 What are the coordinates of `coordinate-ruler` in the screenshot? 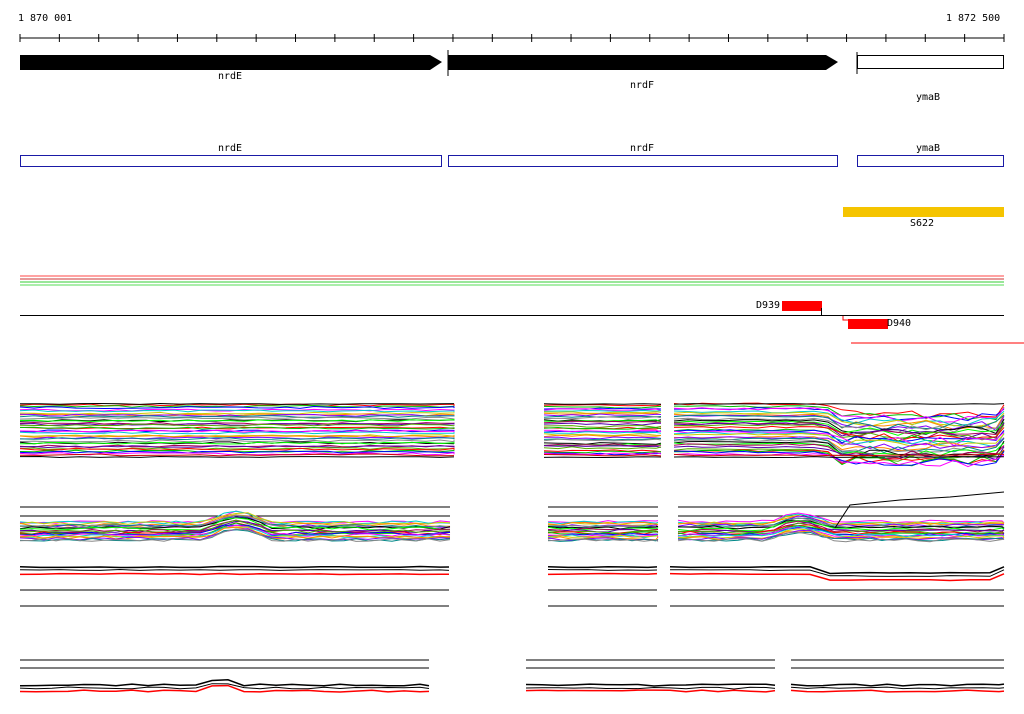 It's located at (512, 38).